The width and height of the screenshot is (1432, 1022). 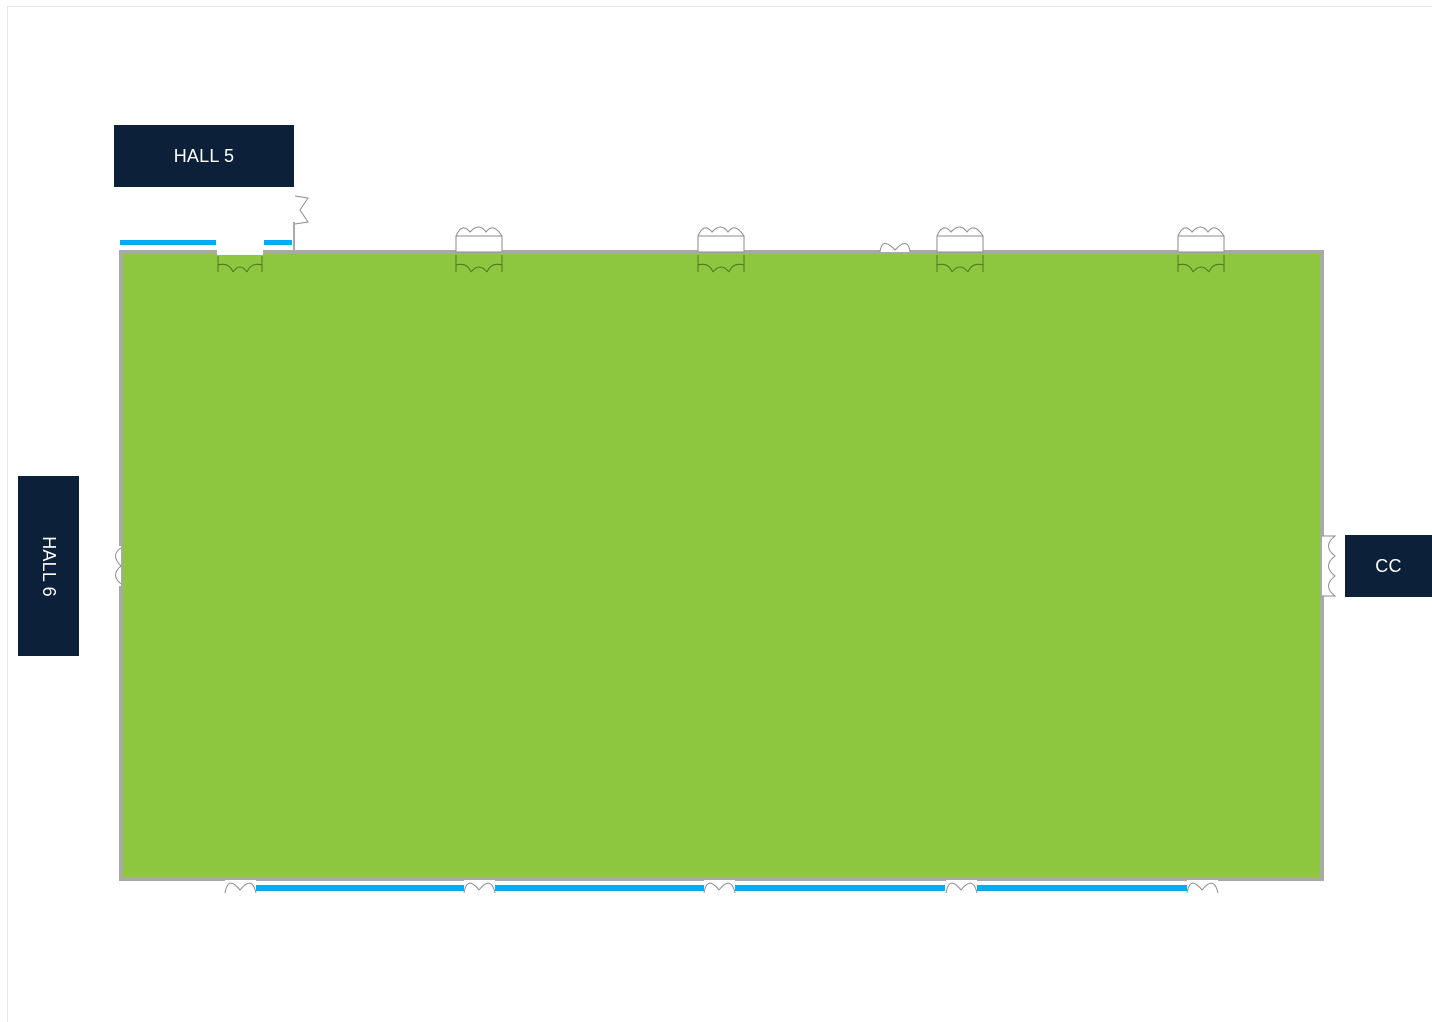 I want to click on hall5-label-text: HALL 5, so click(x=204, y=155).